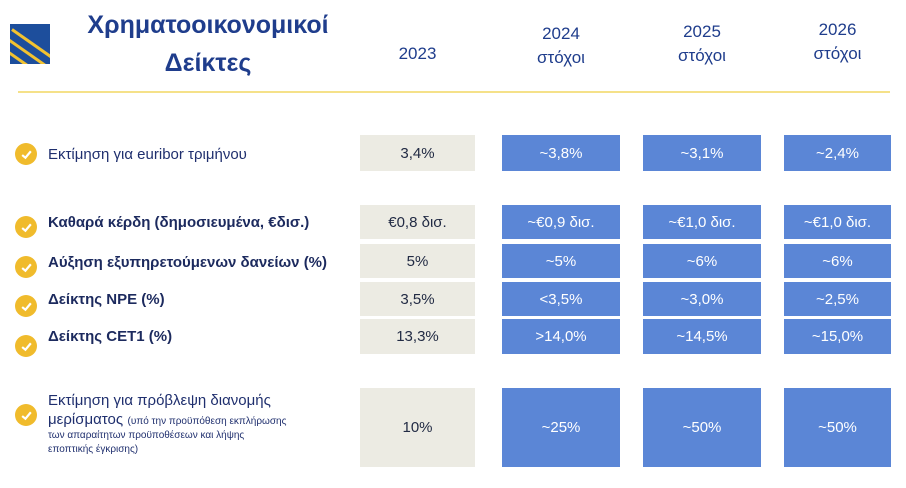 Image resolution: width=906 pixels, height=488 pixels. What do you see at coordinates (837, 153) in the screenshot?
I see `cell-euribor-2026: ~2,4%` at bounding box center [837, 153].